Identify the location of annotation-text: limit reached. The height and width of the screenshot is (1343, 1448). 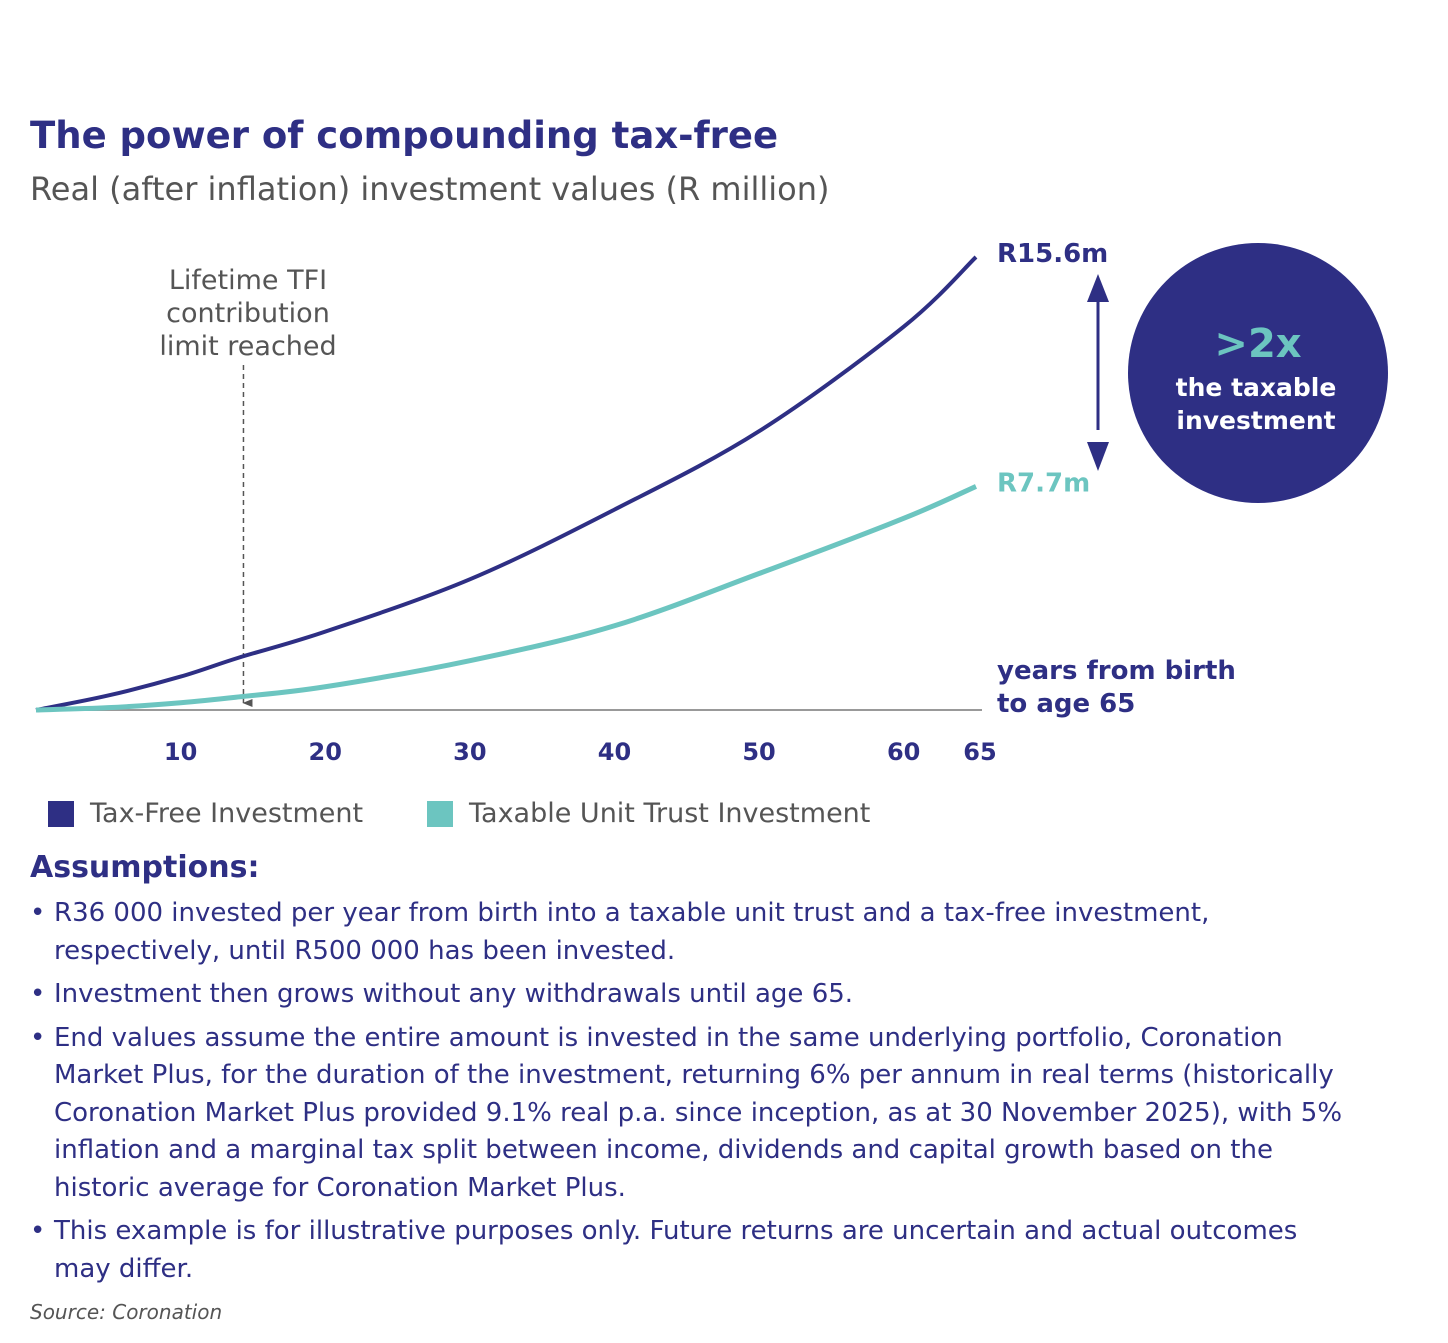
(247, 346).